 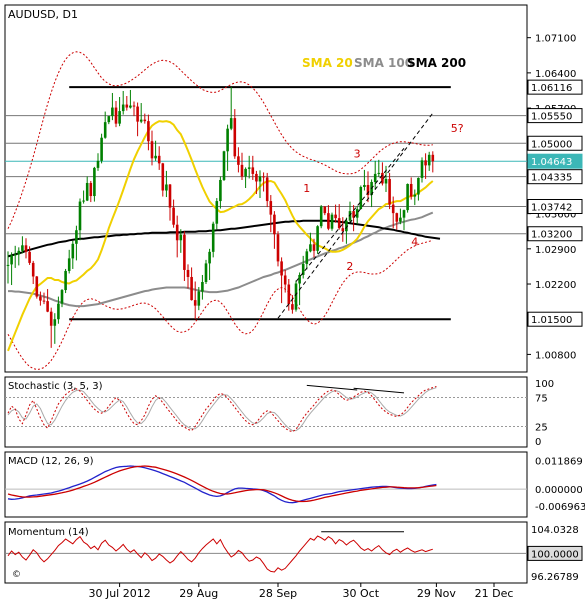 What do you see at coordinates (43, 14) in the screenshot?
I see `symbol-label: AUDUSD, D1` at bounding box center [43, 14].